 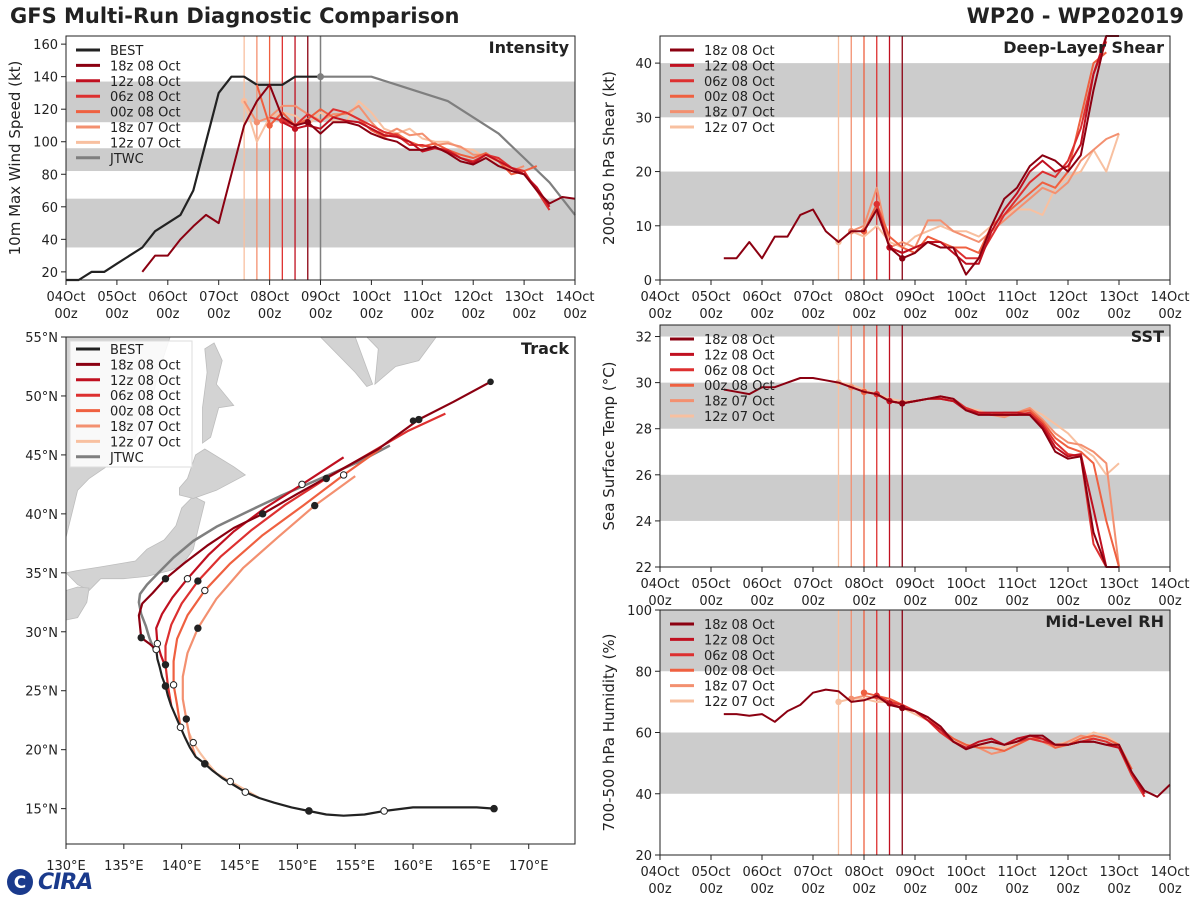 What do you see at coordinates (1075, 16) in the screenshot?
I see `storm-id-title: WP20 - WP202019` at bounding box center [1075, 16].